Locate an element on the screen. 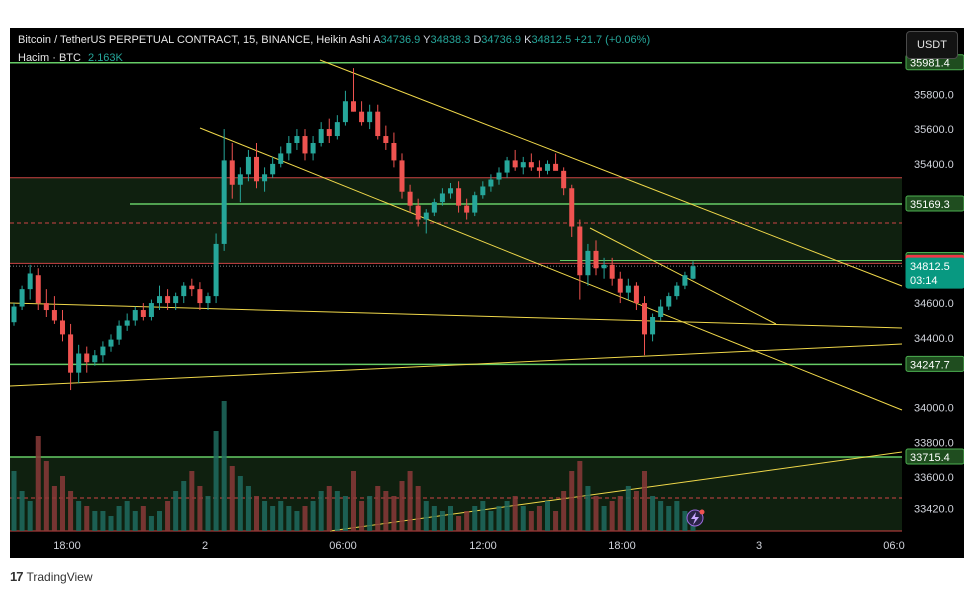 Image resolution: width=974 pixels, height=595 pixels. open-label: A is located at coordinates (377, 40).